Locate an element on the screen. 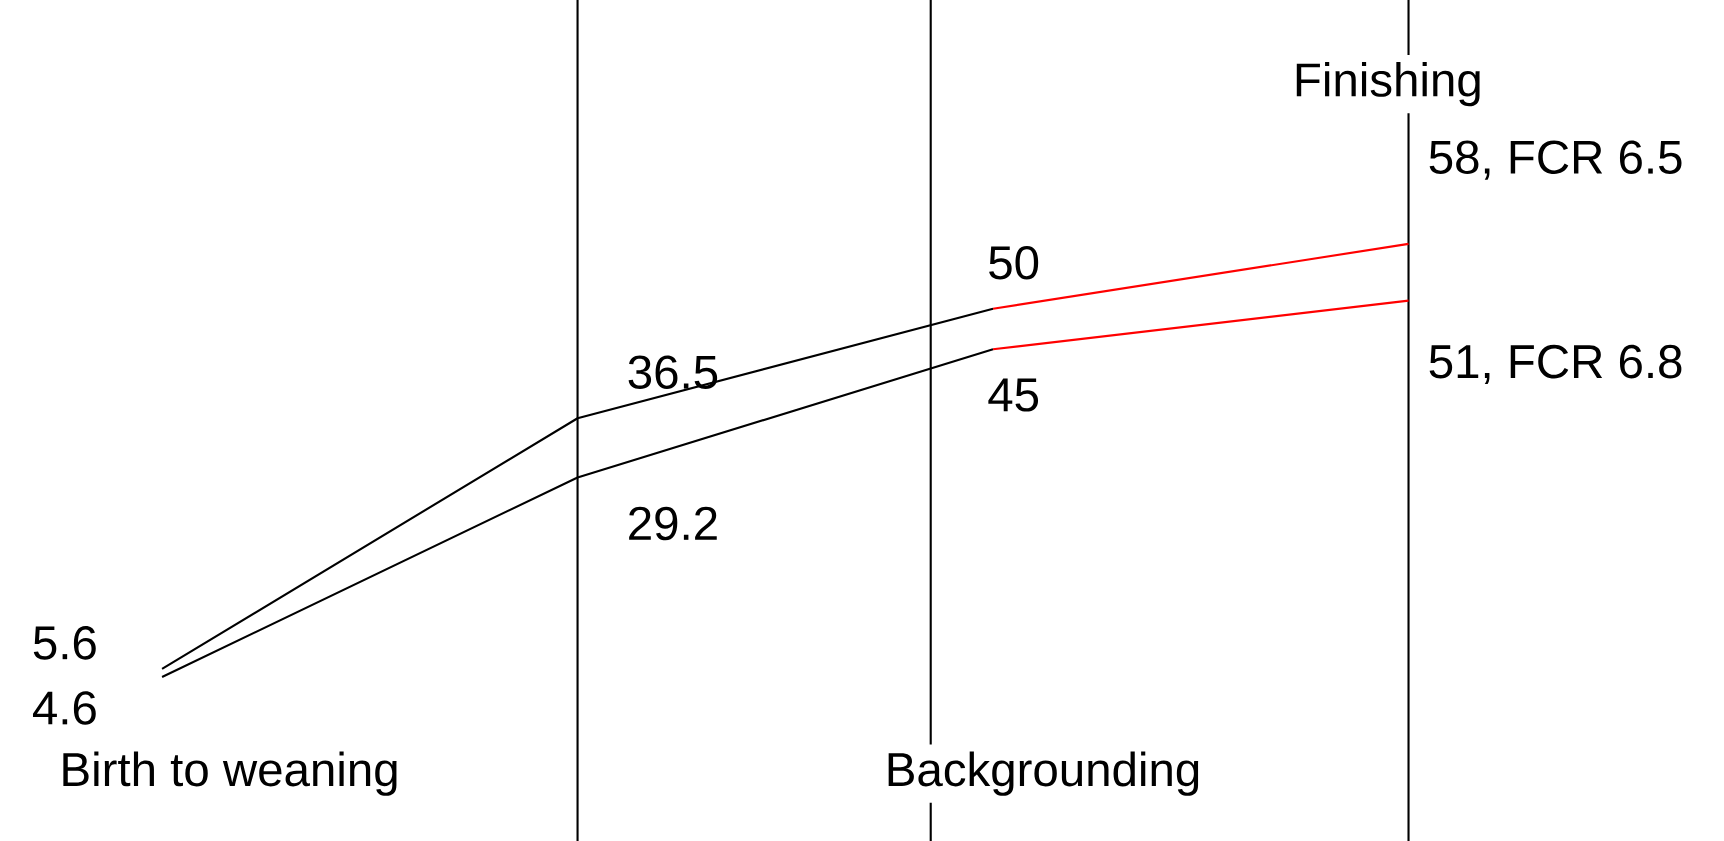  data-label: 4.6 is located at coordinates (64, 708).